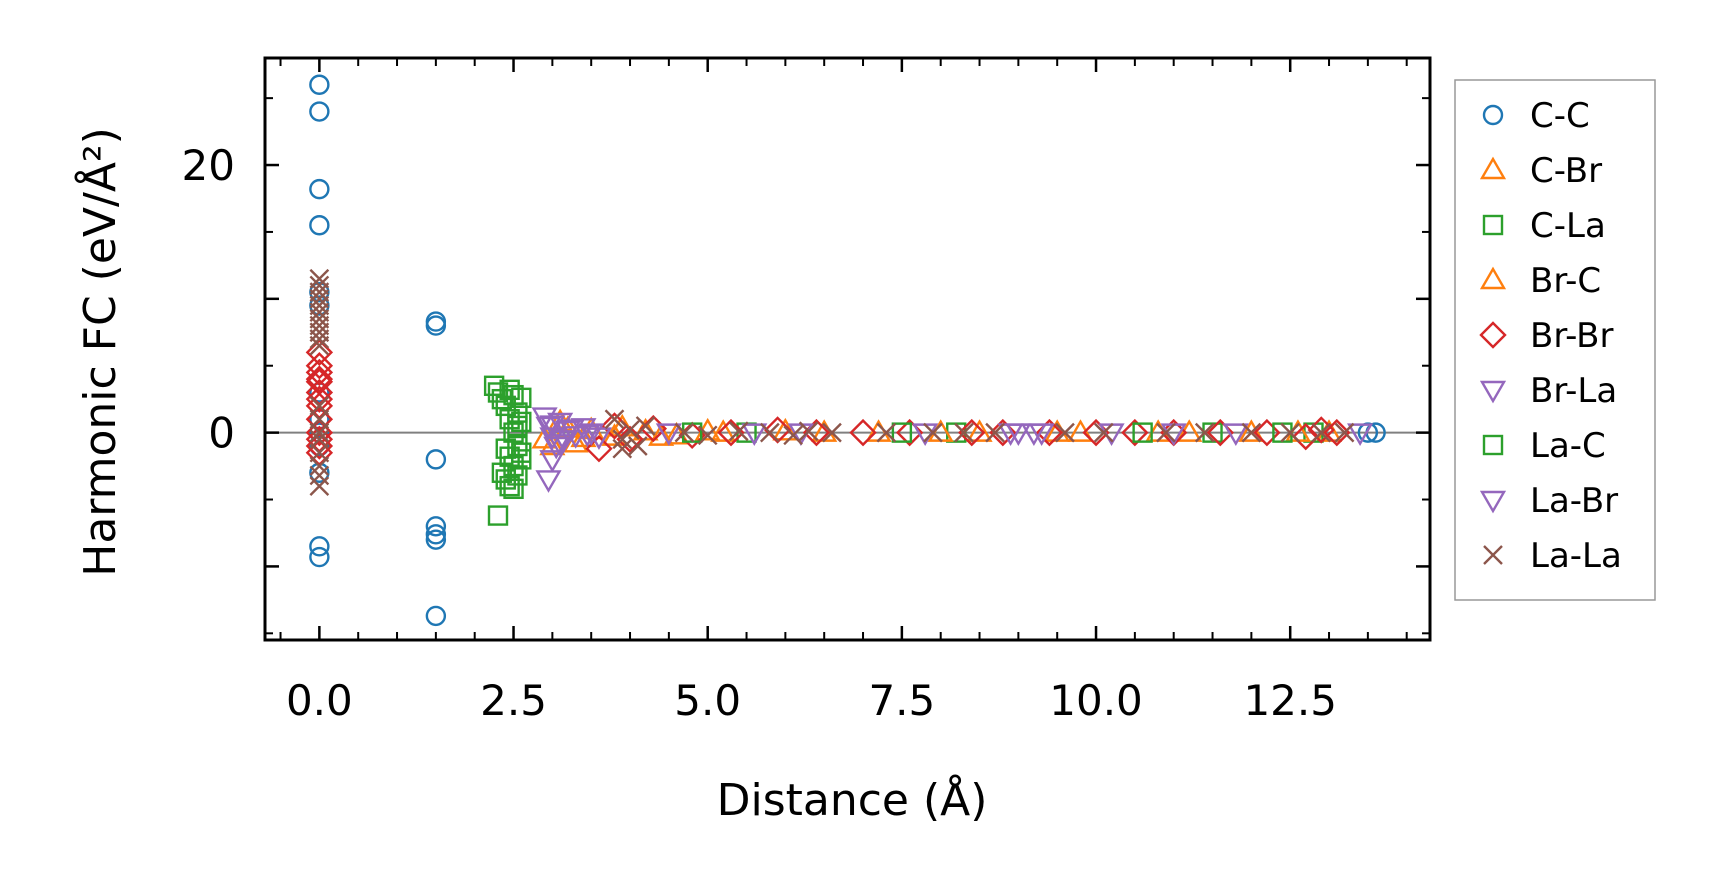 The width and height of the screenshot is (1710, 883). Describe the element at coordinates (1565, 281) in the screenshot. I see `legend-label: Br-C` at that location.